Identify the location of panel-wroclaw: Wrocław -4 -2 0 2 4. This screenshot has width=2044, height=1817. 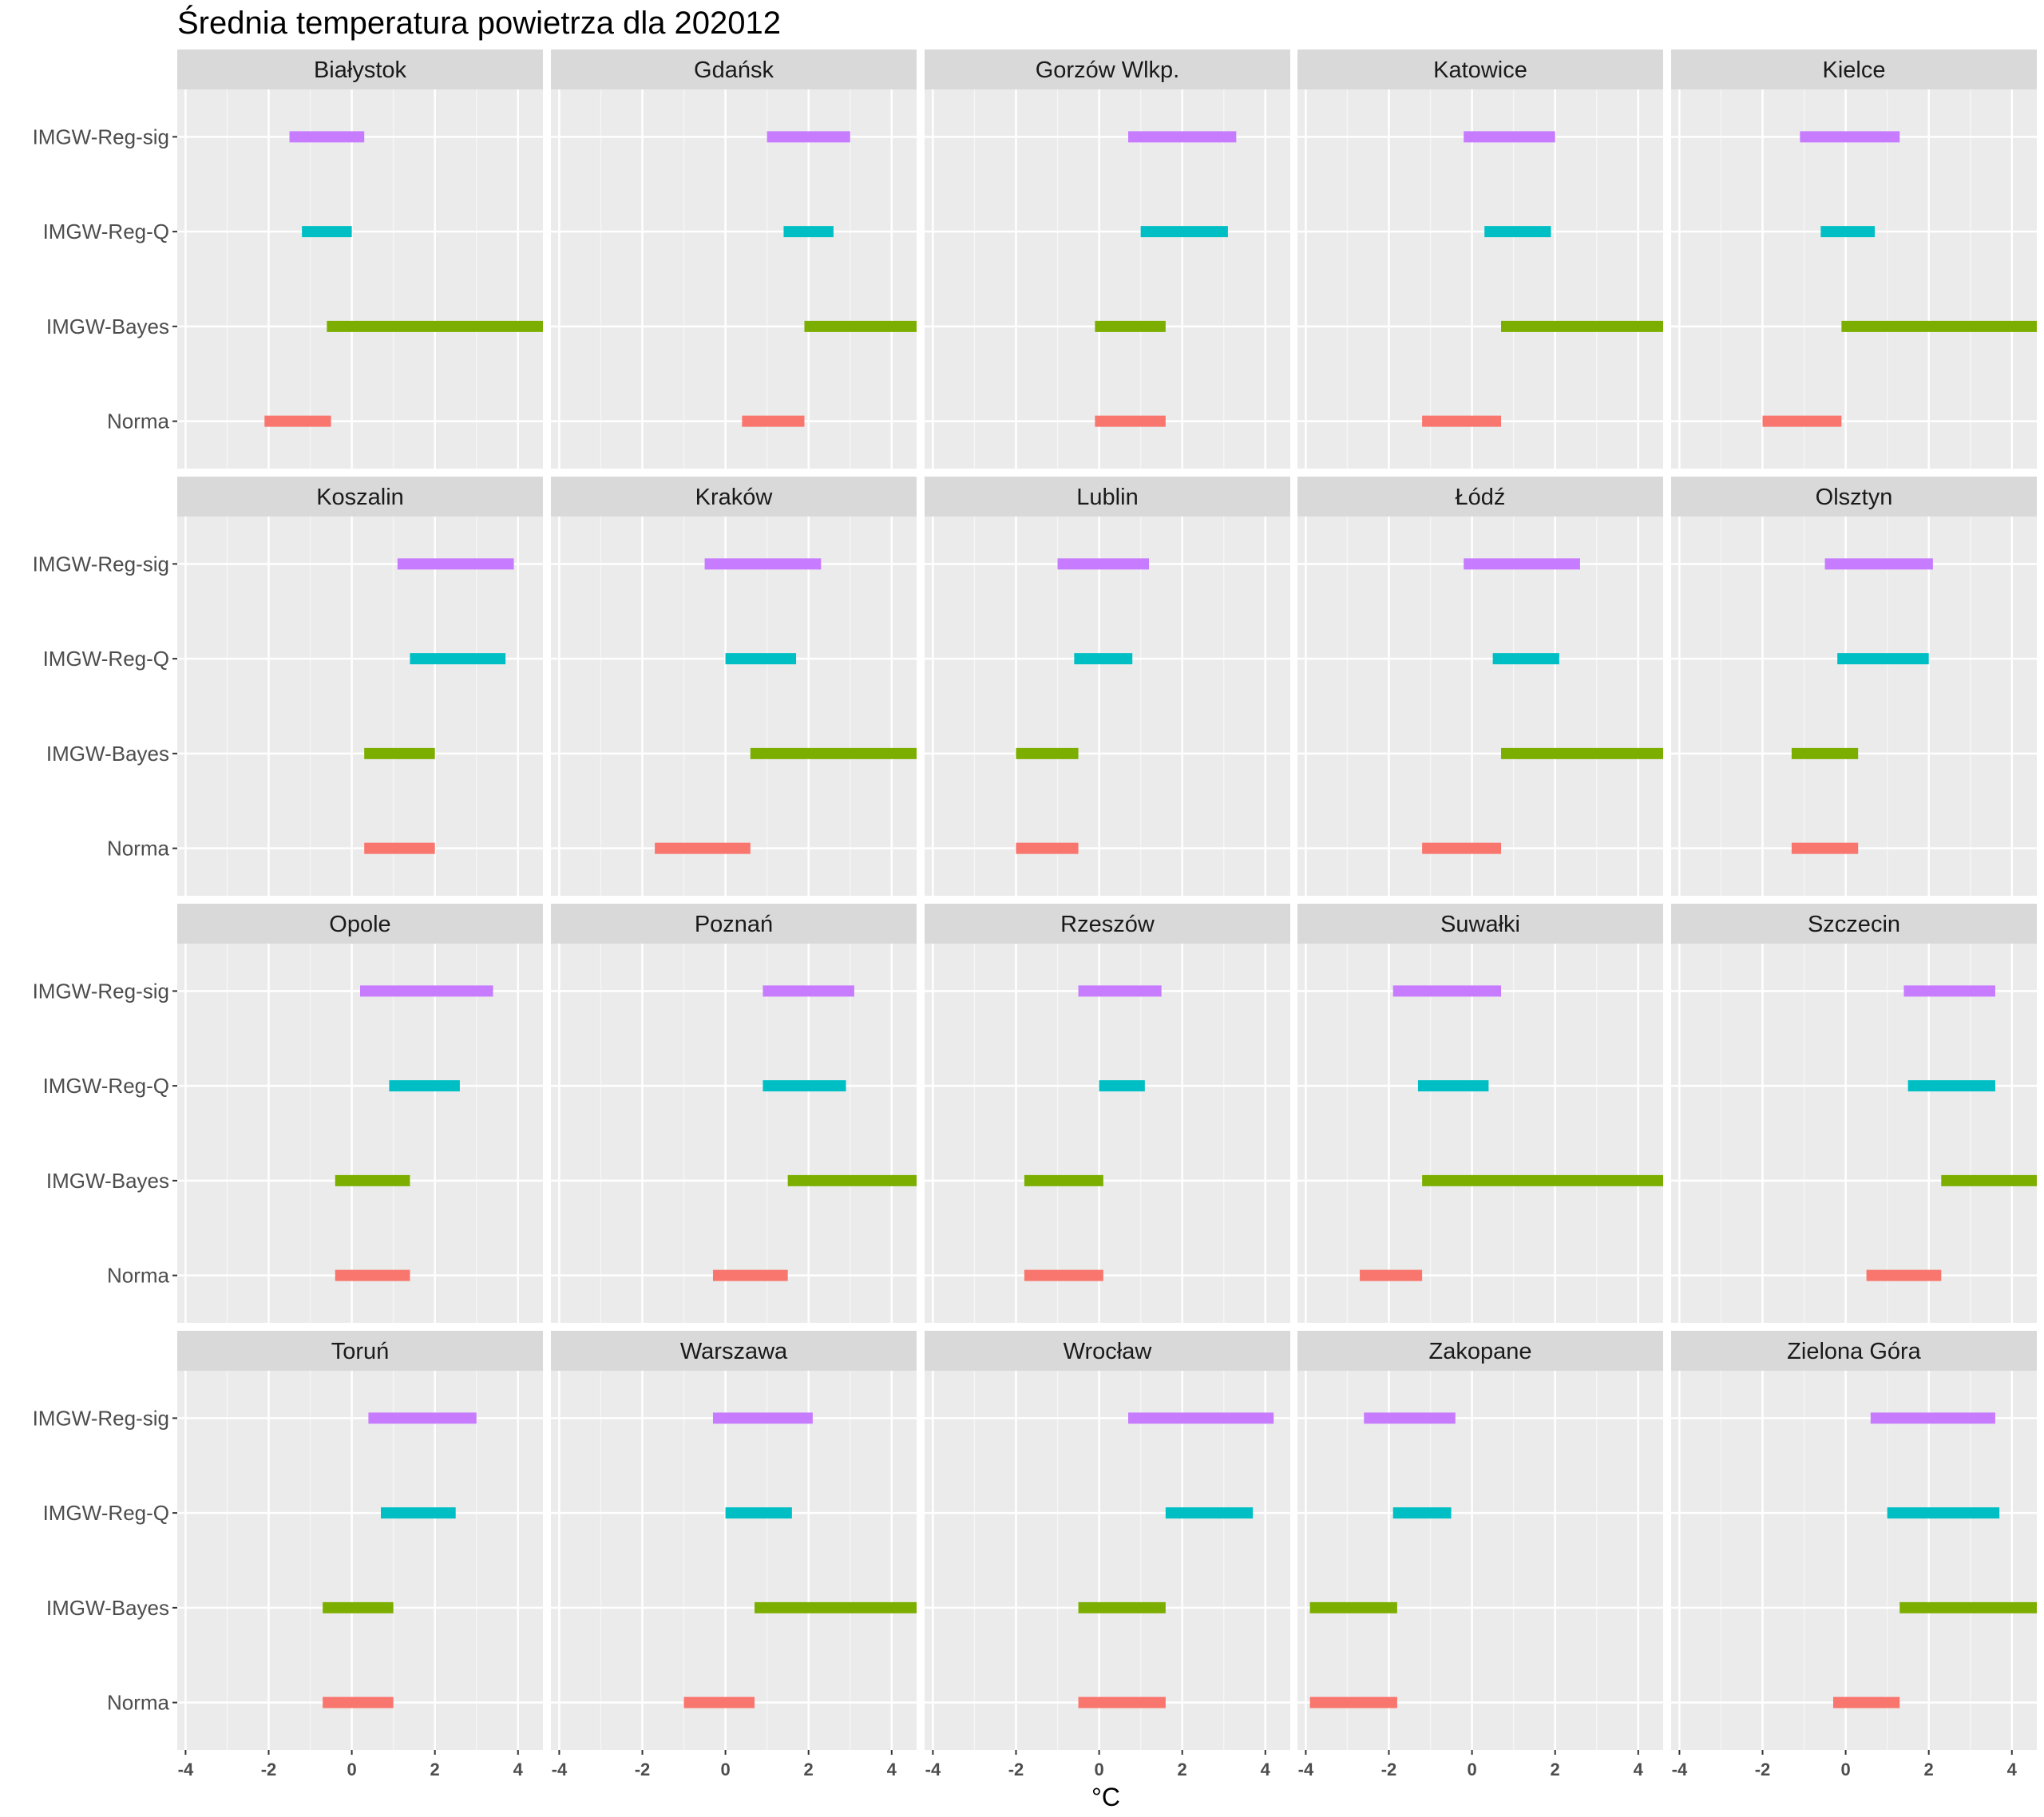
(1107, 1555).